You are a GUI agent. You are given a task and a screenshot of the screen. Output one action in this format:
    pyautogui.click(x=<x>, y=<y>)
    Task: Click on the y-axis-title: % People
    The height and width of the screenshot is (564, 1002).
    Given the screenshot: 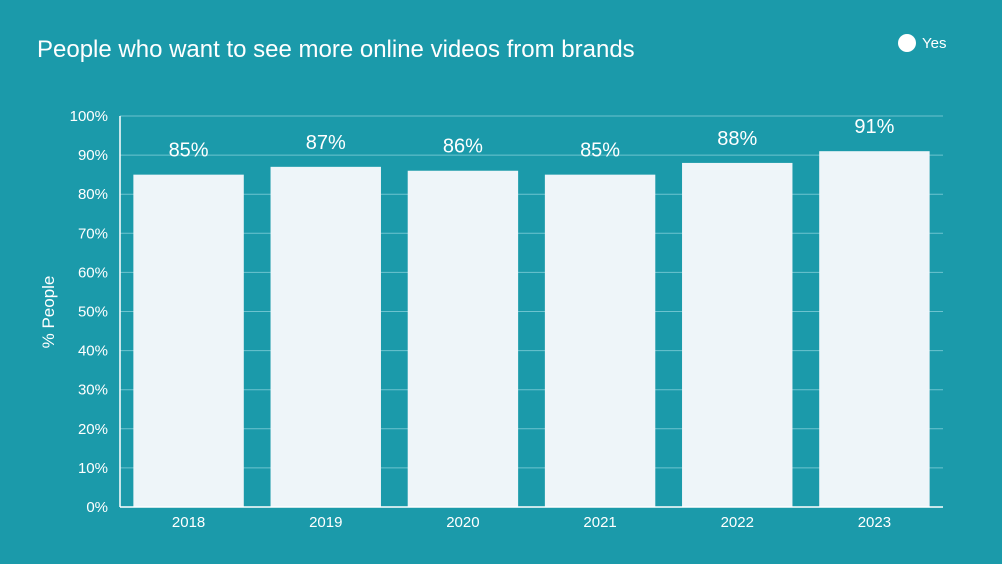 What is the action you would take?
    pyautogui.click(x=48, y=312)
    